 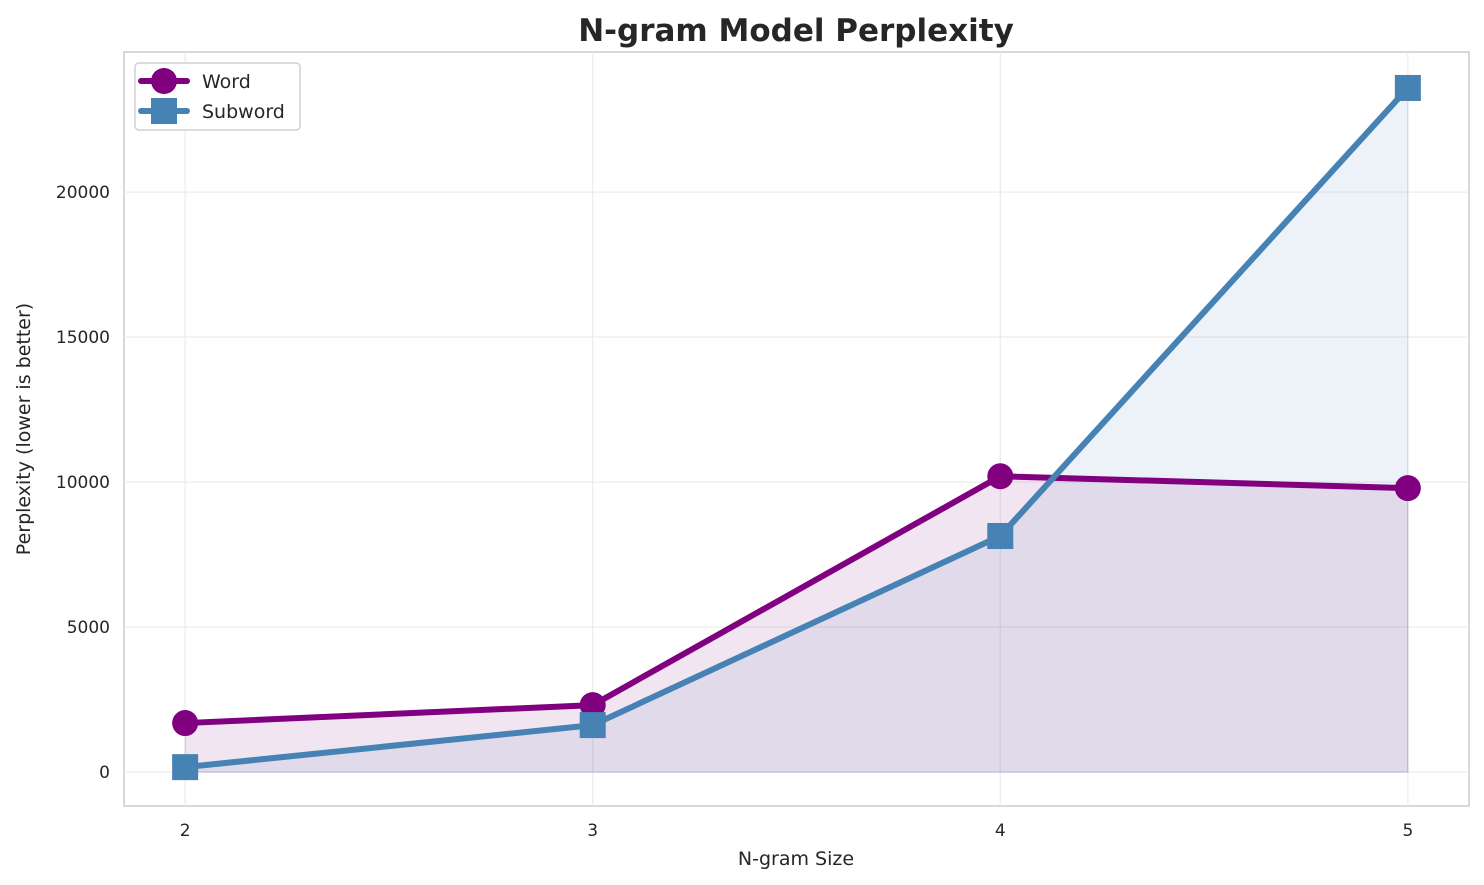 What do you see at coordinates (83, 193) in the screenshot?
I see `y-tick-label: 20000` at bounding box center [83, 193].